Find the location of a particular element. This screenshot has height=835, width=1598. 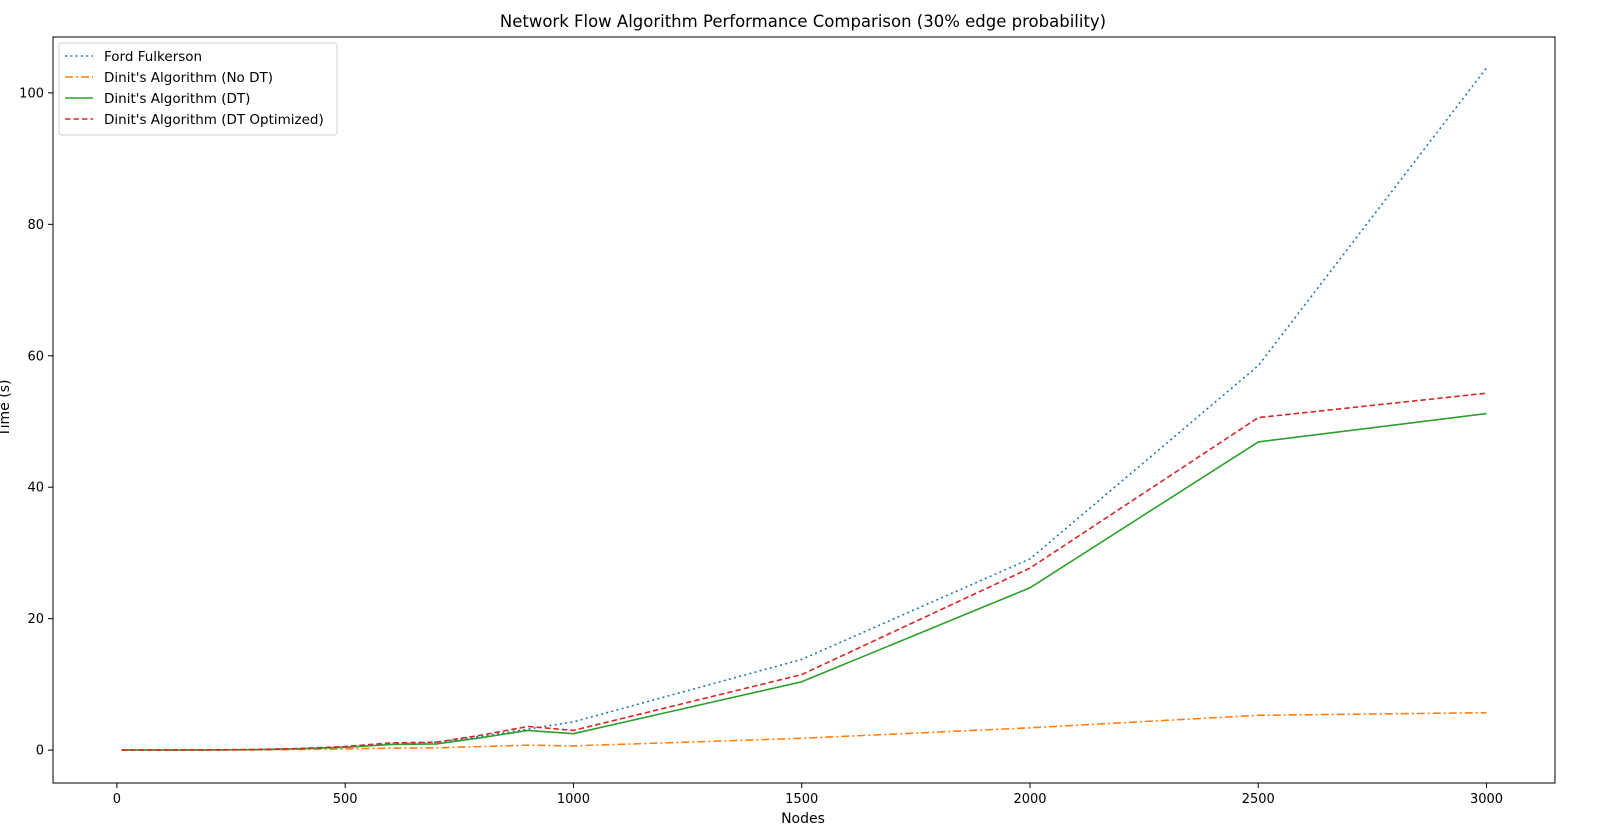

x-tick-label: 1000 is located at coordinates (573, 799).